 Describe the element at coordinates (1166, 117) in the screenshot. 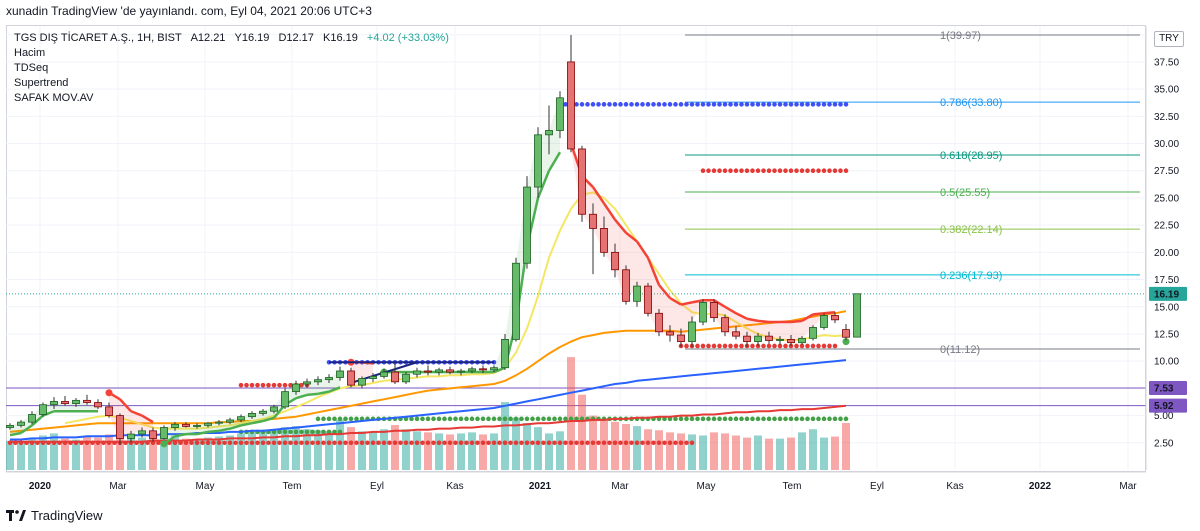

I see `price-tick-label: 32.50` at that location.